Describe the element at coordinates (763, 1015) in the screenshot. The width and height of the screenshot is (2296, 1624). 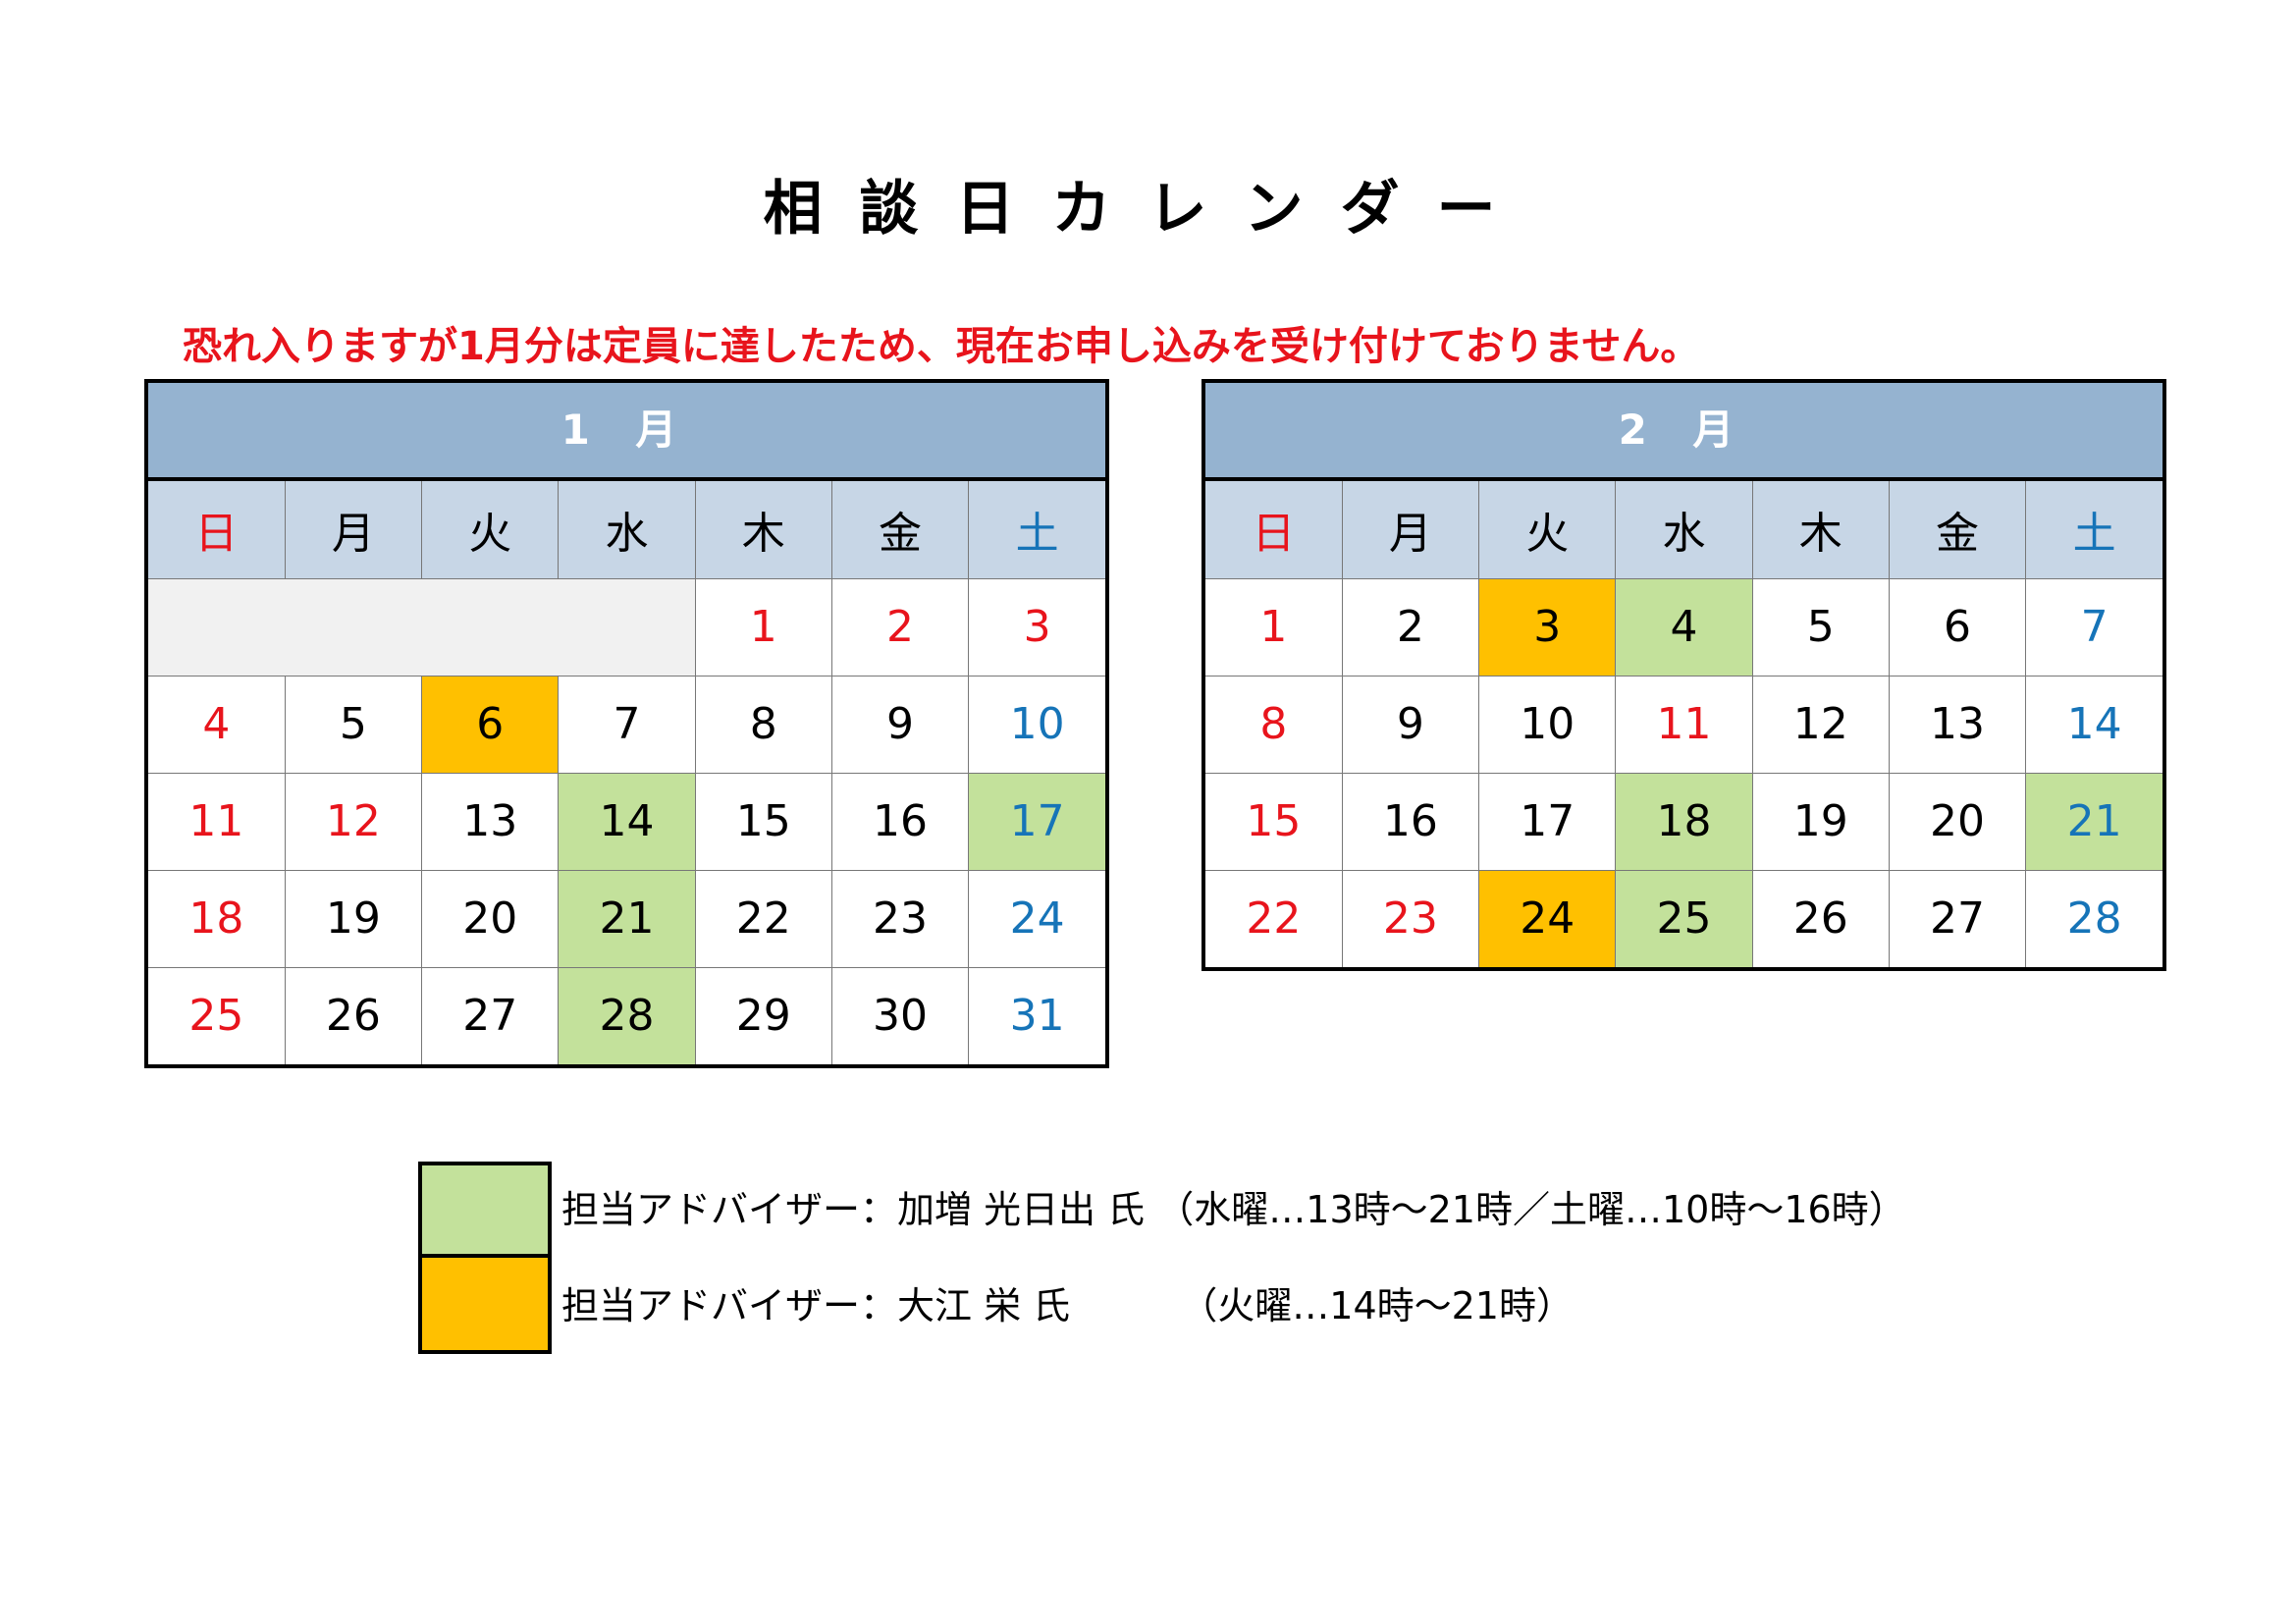
I see `day-cell: 29` at that location.